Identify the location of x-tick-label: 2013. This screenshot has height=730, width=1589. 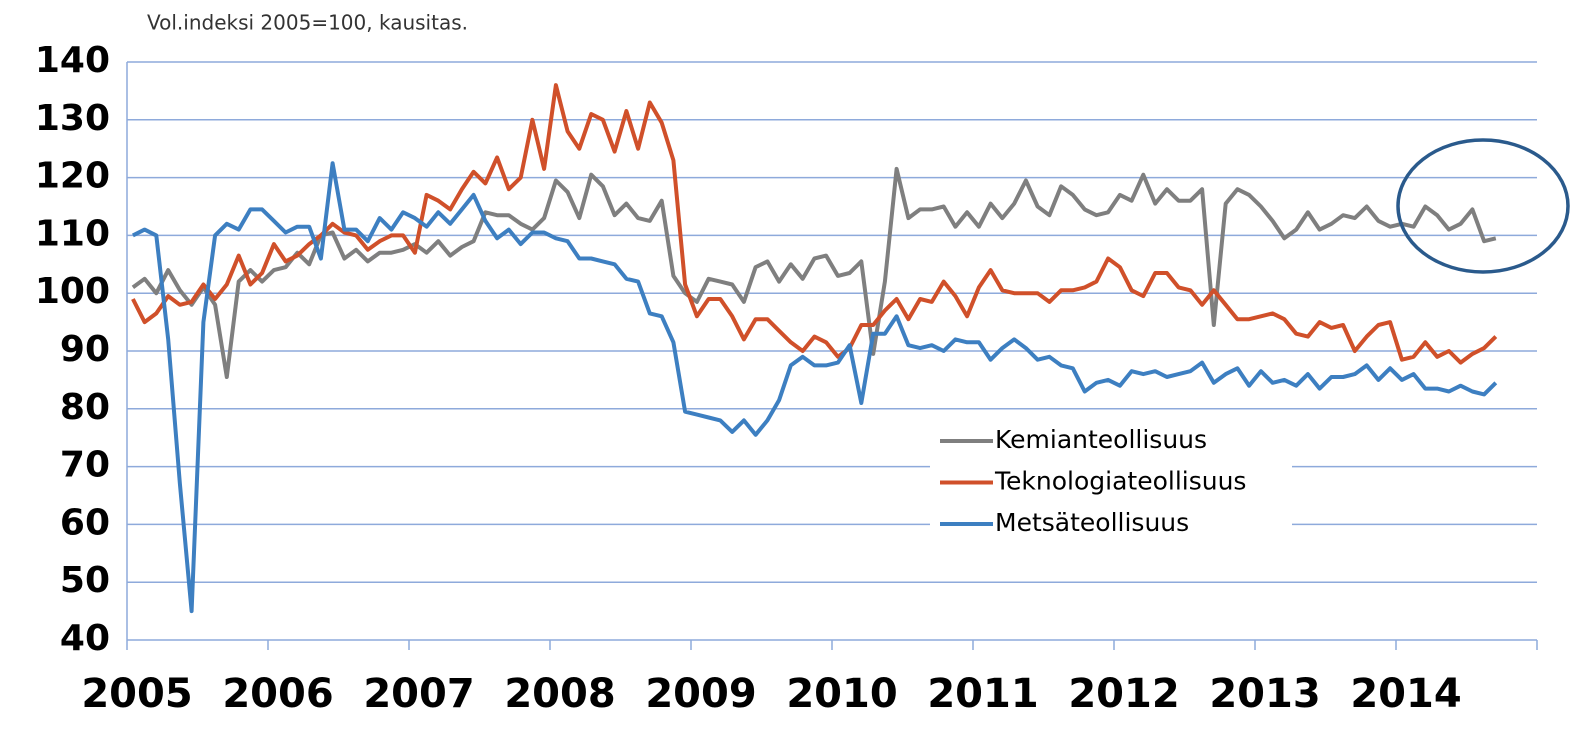
(1264, 694).